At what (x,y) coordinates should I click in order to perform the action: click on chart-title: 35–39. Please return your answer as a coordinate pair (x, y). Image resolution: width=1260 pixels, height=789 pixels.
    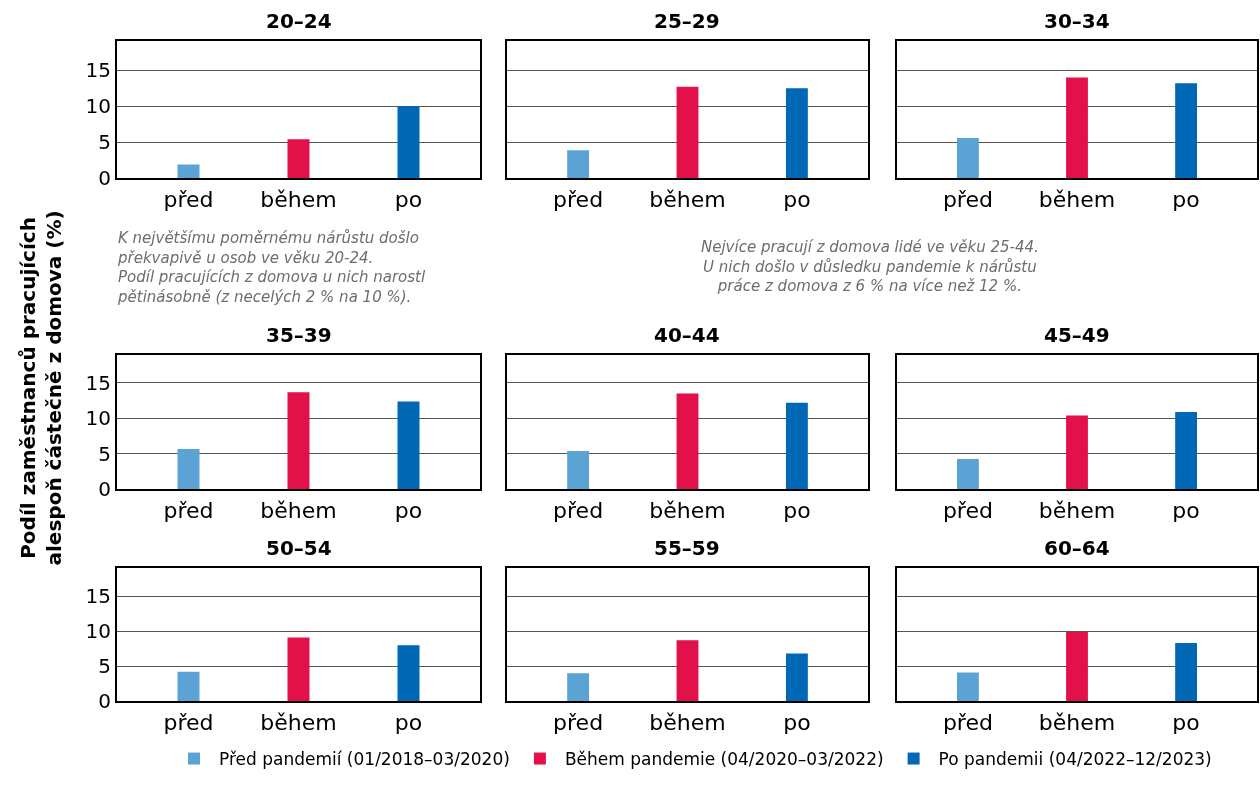
    Looking at the image, I should click on (299, 335).